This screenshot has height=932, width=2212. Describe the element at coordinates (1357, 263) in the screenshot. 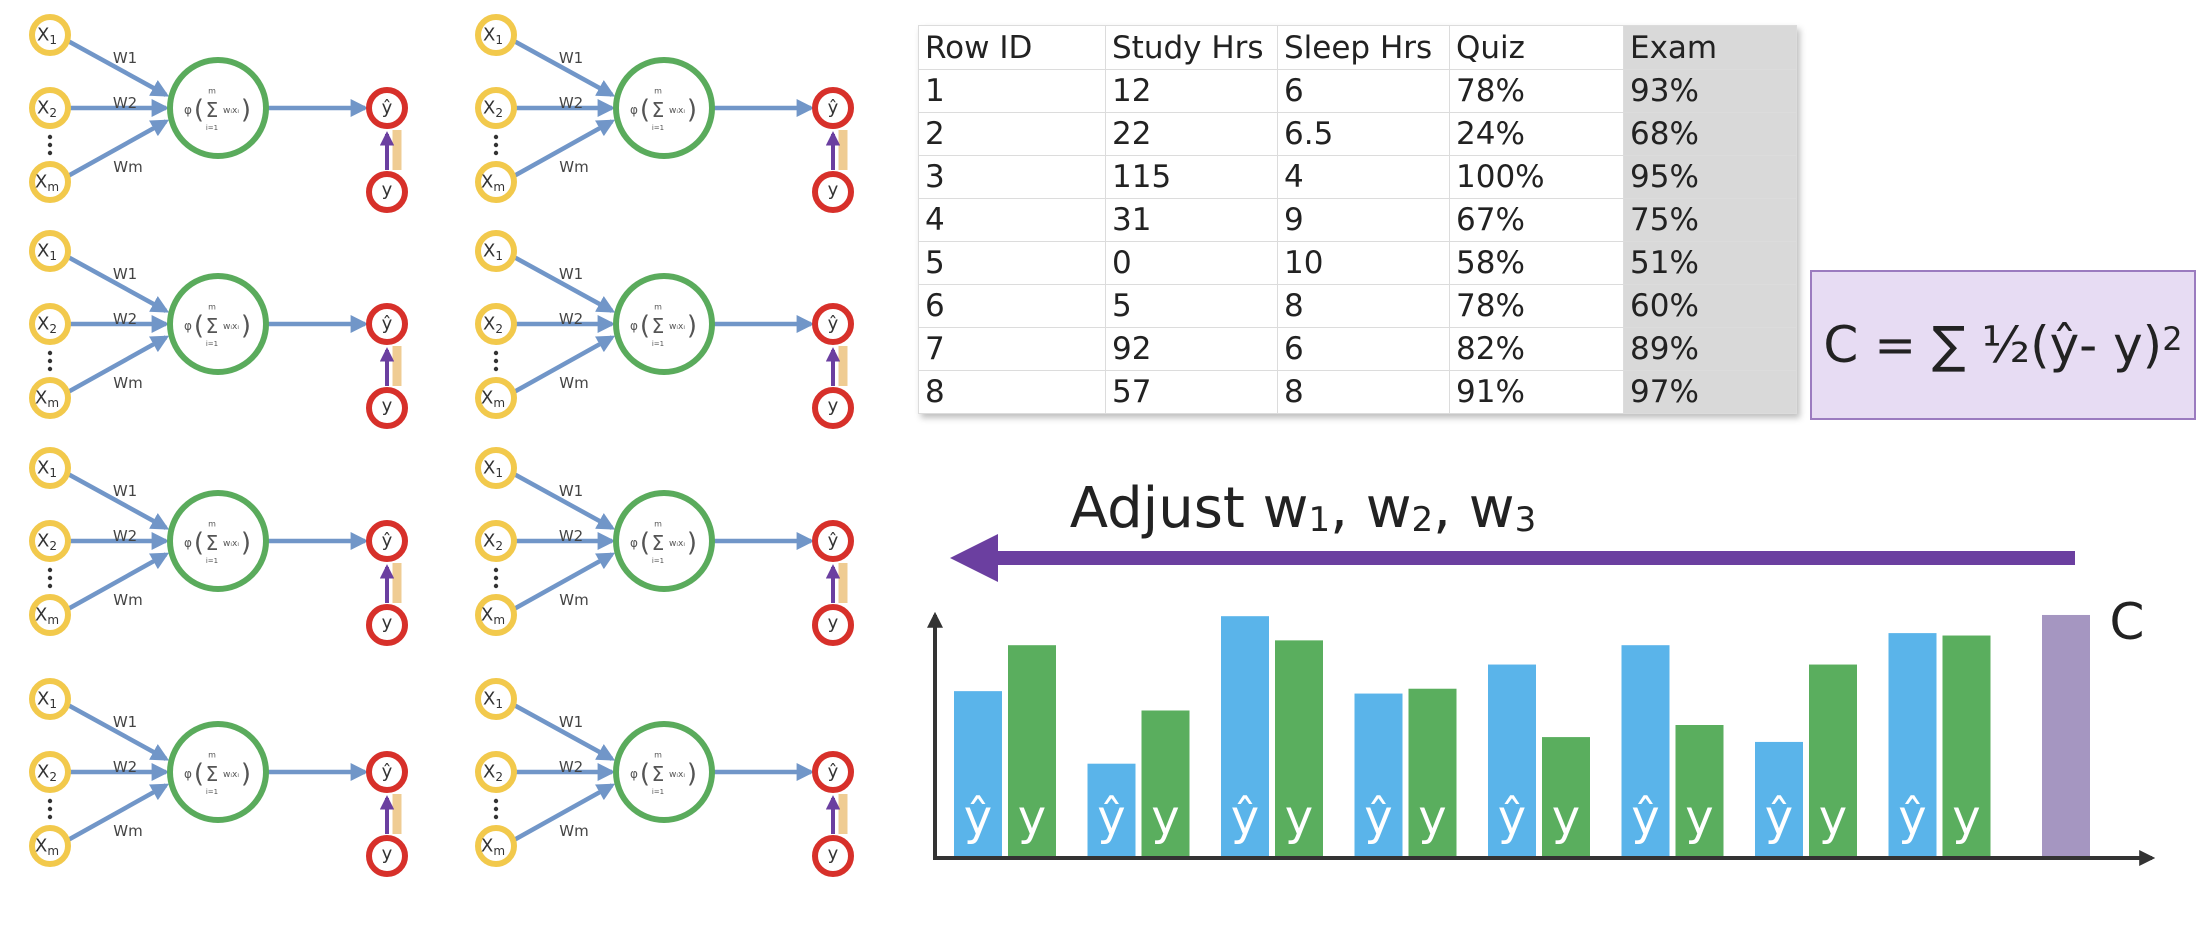

I see `table-row: 5 0 10 58% 51%` at that location.